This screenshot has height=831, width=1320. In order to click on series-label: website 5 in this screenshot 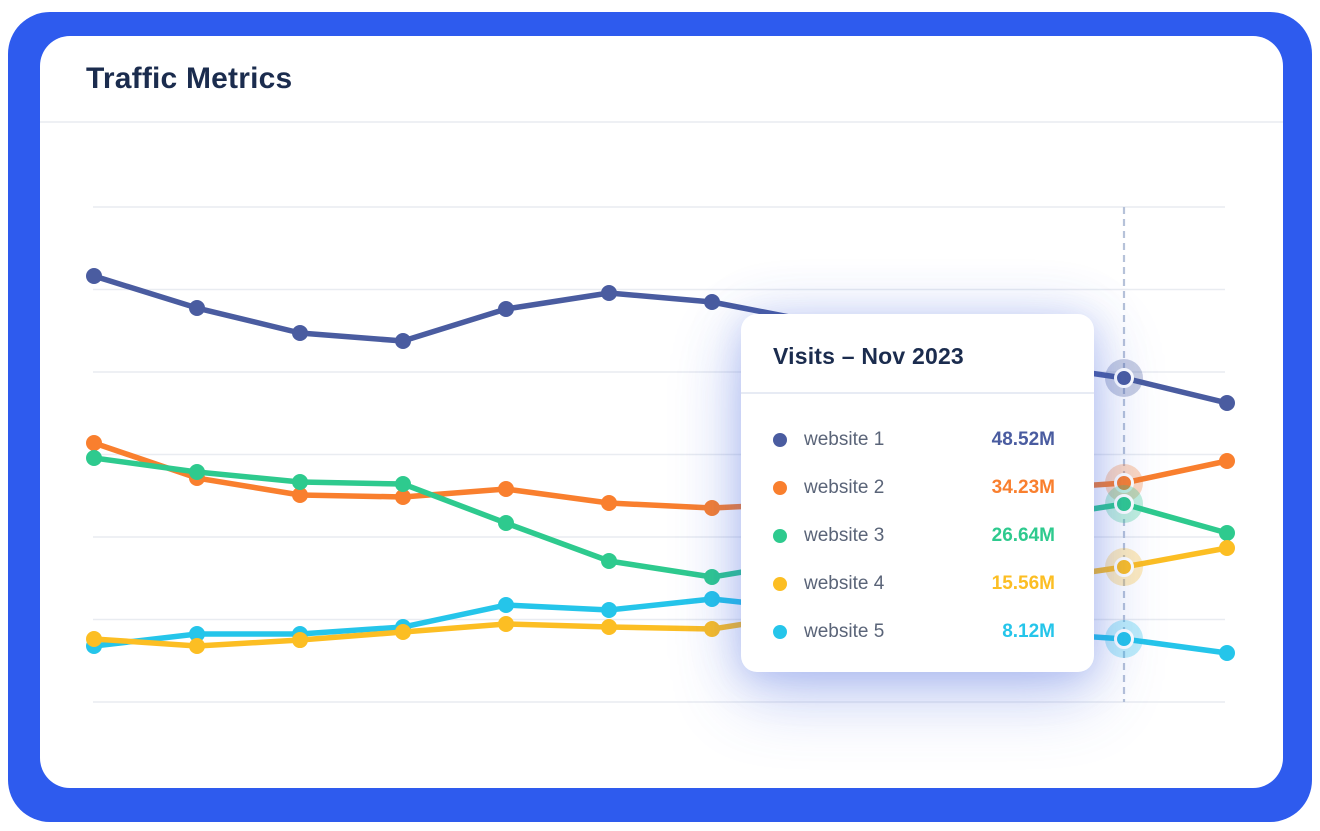, I will do `click(844, 631)`.